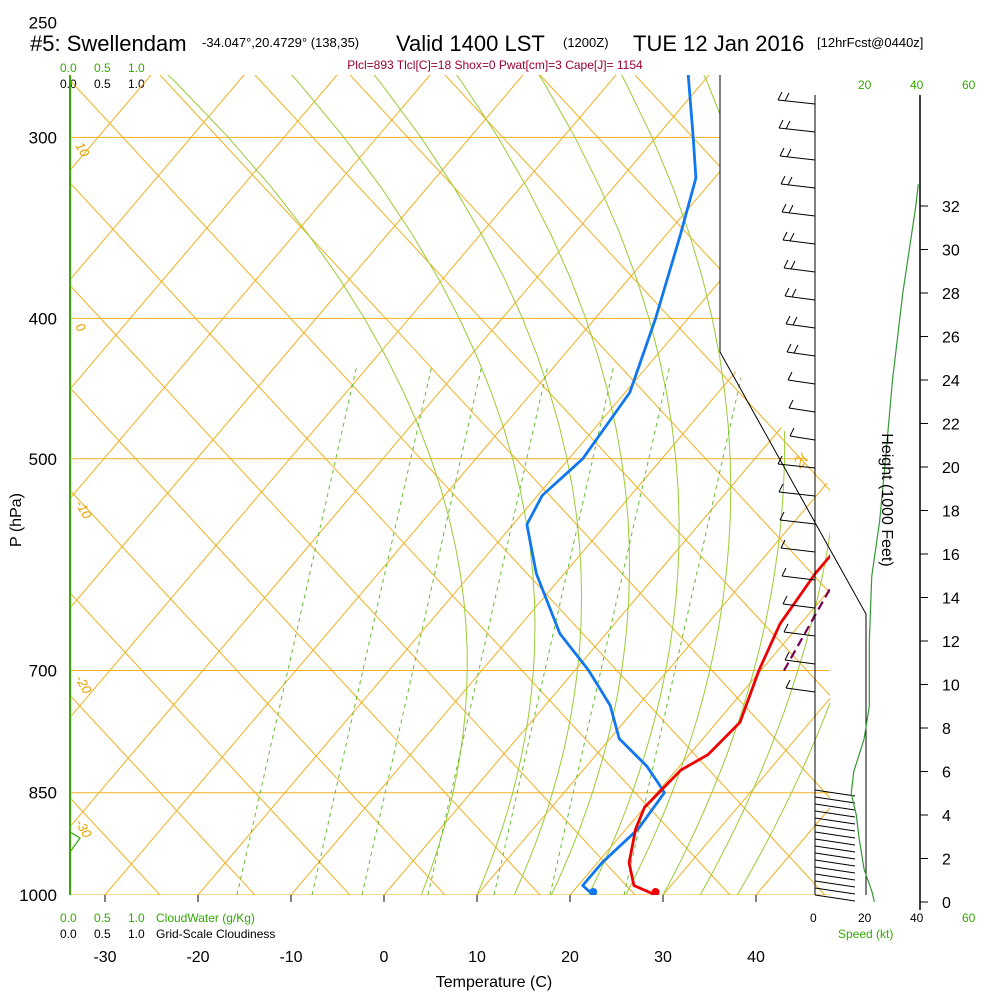 Image resolution: width=1000 pixels, height=1000 pixels. What do you see at coordinates (136, 934) in the screenshot?
I see `cloudiness-bottom-1: 1.0` at bounding box center [136, 934].